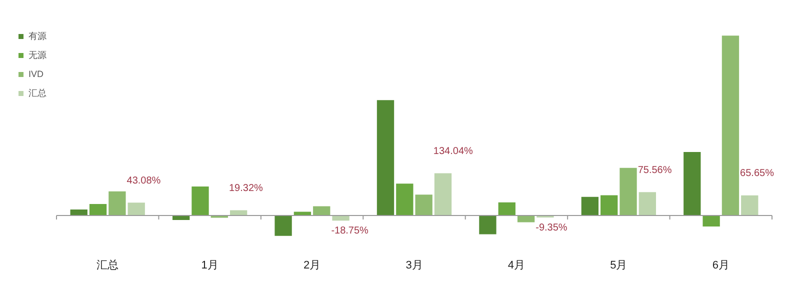 The height and width of the screenshot is (283, 800). I want to click on data-label: -9.35%, so click(552, 228).